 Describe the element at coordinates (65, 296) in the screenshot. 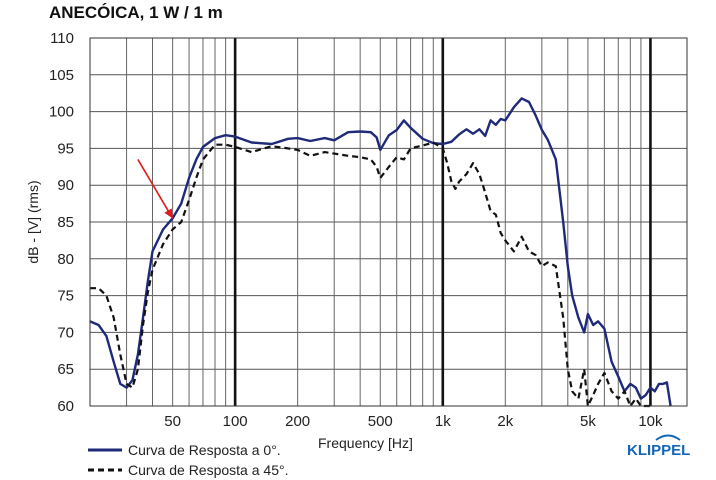

I see `y-tick-label: 75` at that location.